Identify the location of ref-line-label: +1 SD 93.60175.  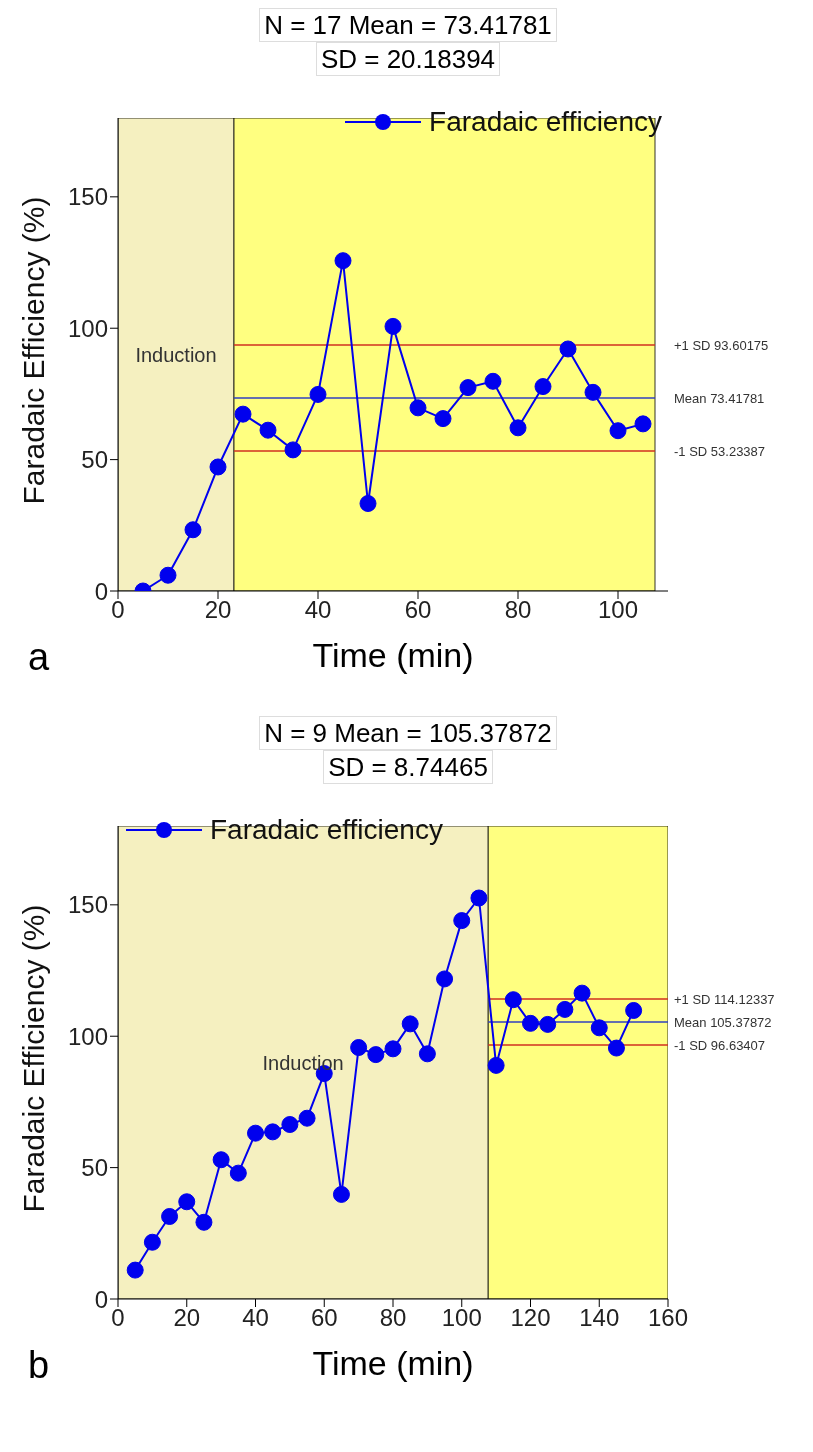
(721, 346).